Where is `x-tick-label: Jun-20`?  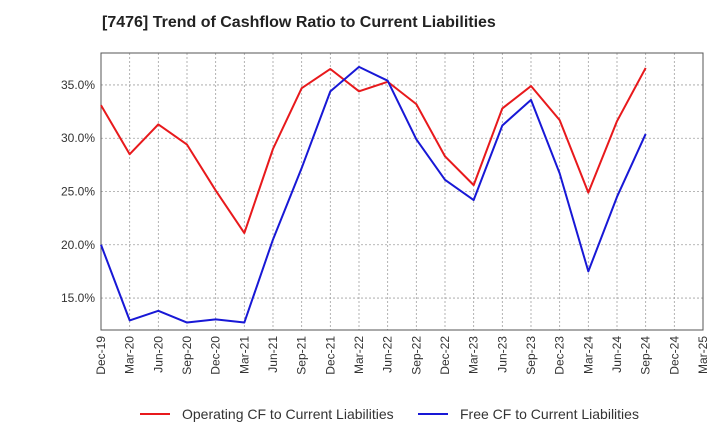
x-tick-label: Jun-20 is located at coordinates (158, 354).